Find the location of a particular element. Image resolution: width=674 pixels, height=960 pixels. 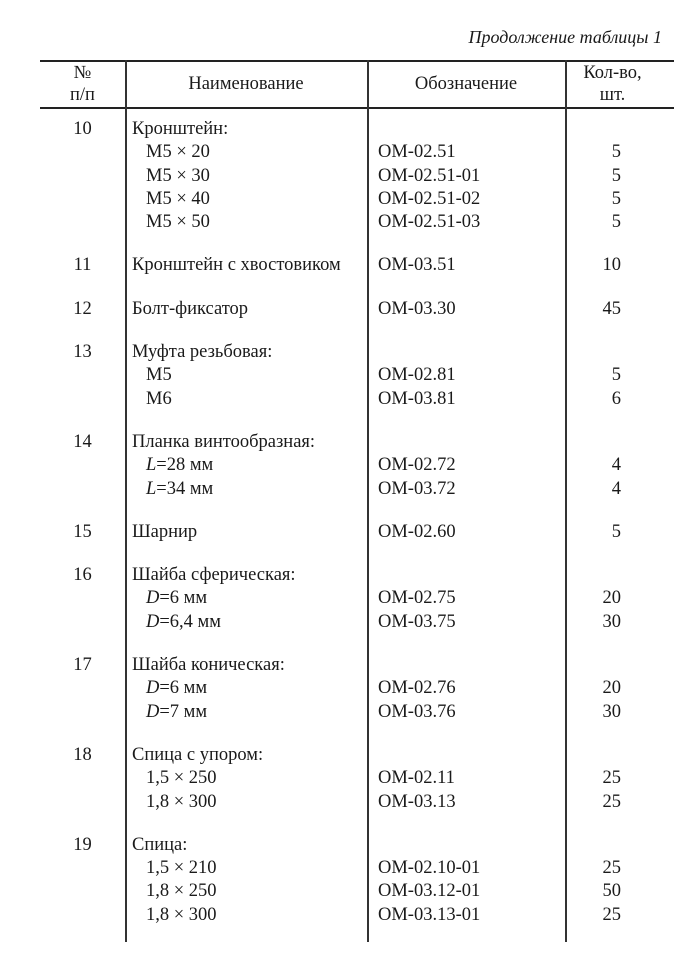

sub-item: D=6 мм ОМ-02.76 20 is located at coordinates (357, 688).